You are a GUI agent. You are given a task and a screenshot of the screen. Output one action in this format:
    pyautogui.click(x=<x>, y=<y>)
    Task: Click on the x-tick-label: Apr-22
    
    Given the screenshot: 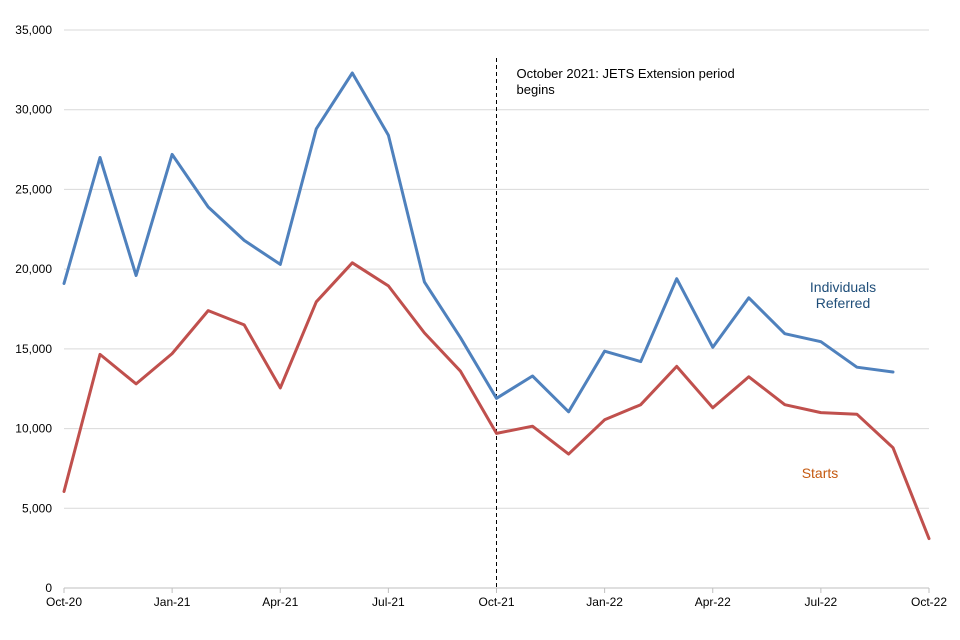 What is the action you would take?
    pyautogui.click(x=713, y=602)
    